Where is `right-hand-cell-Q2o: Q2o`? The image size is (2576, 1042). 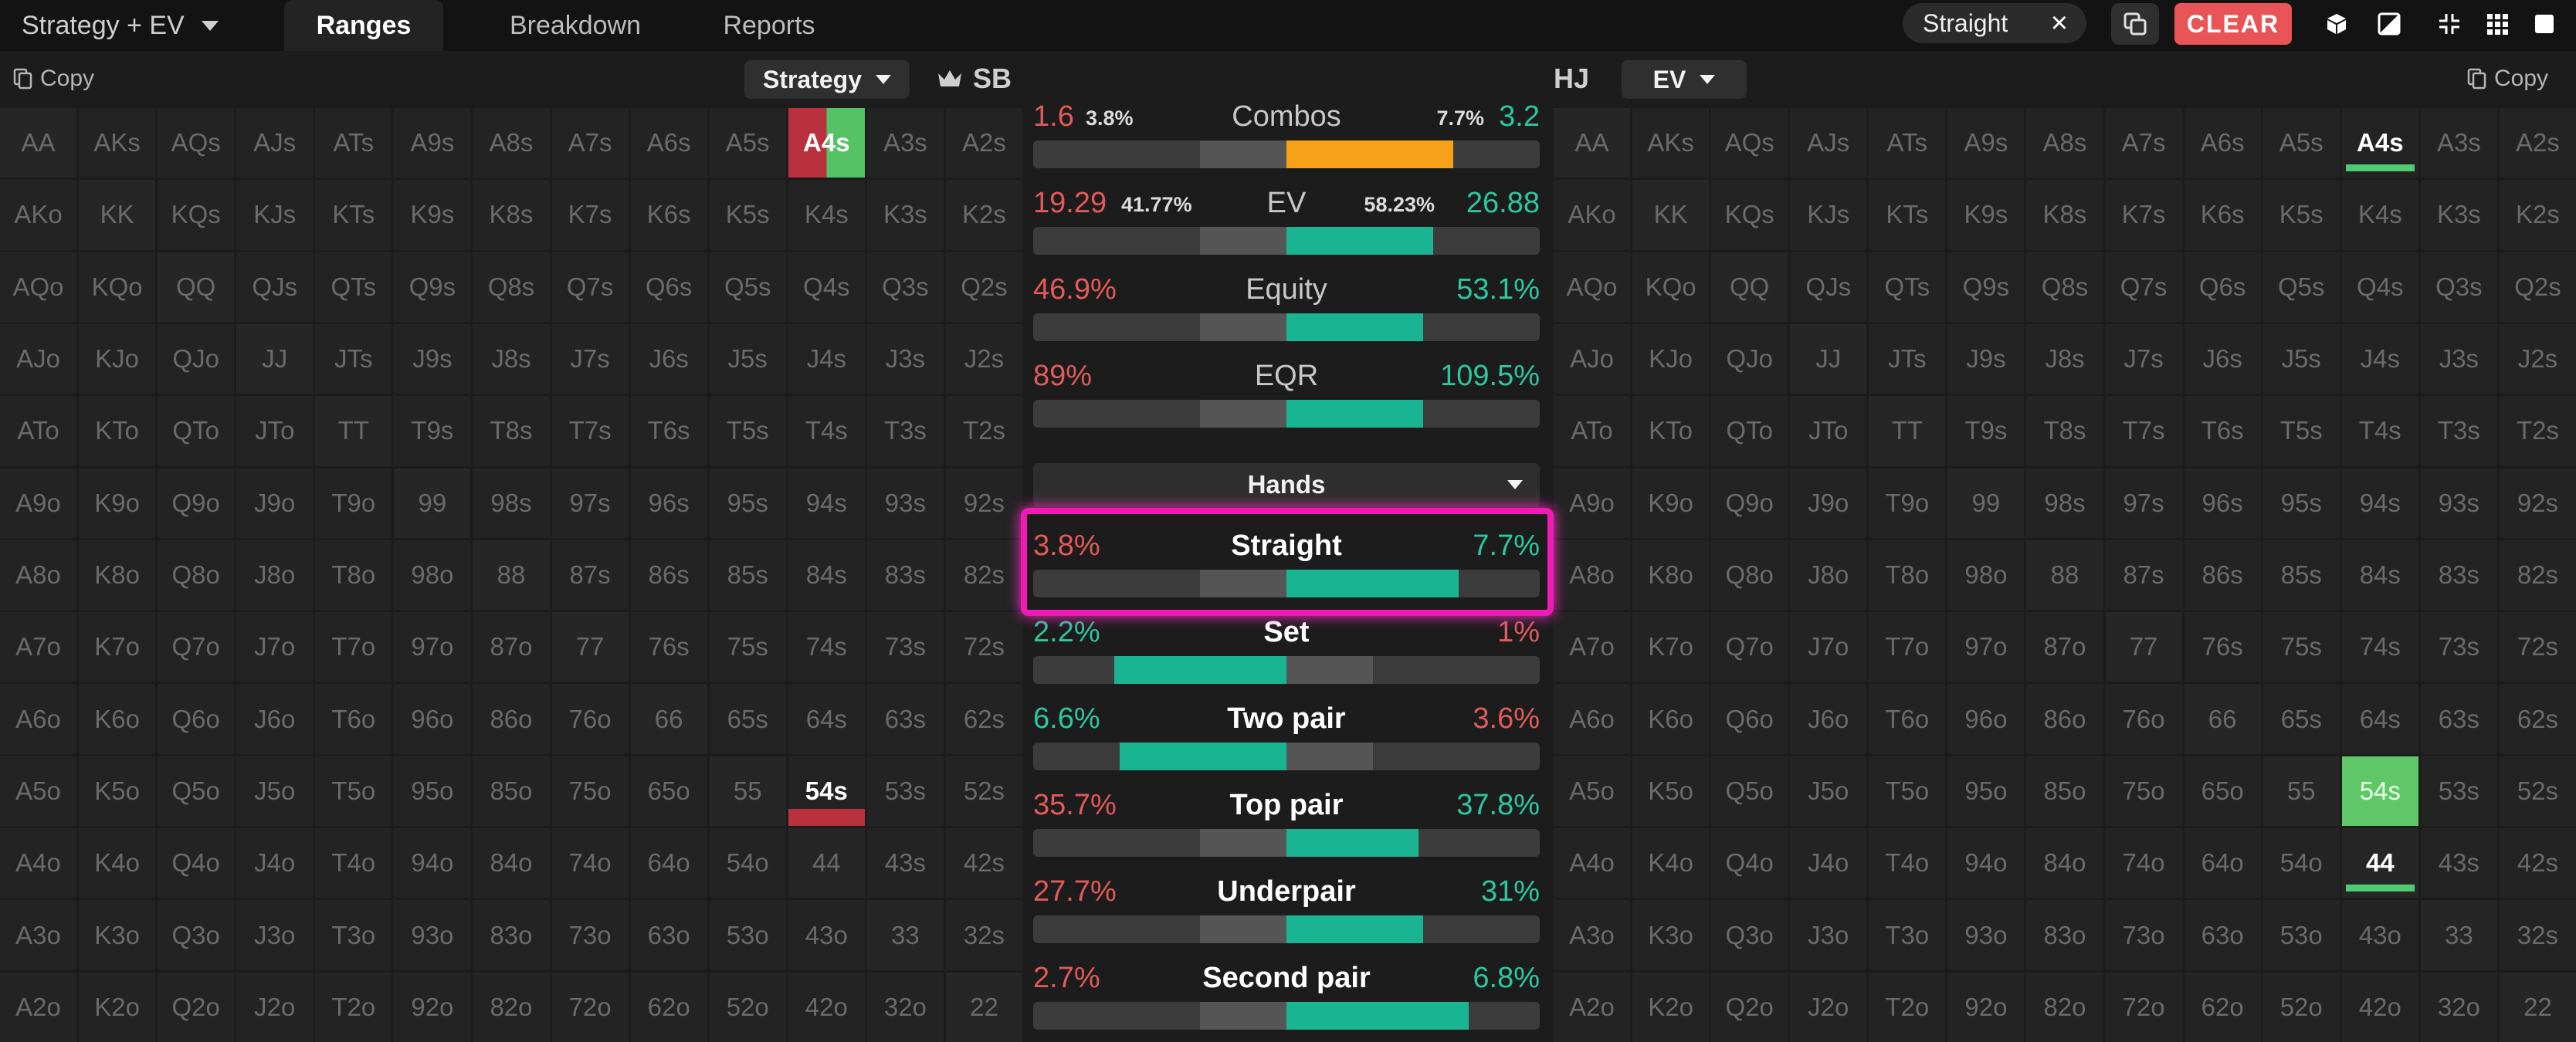
right-hand-cell-Q2o: Q2o is located at coordinates (1749, 1007).